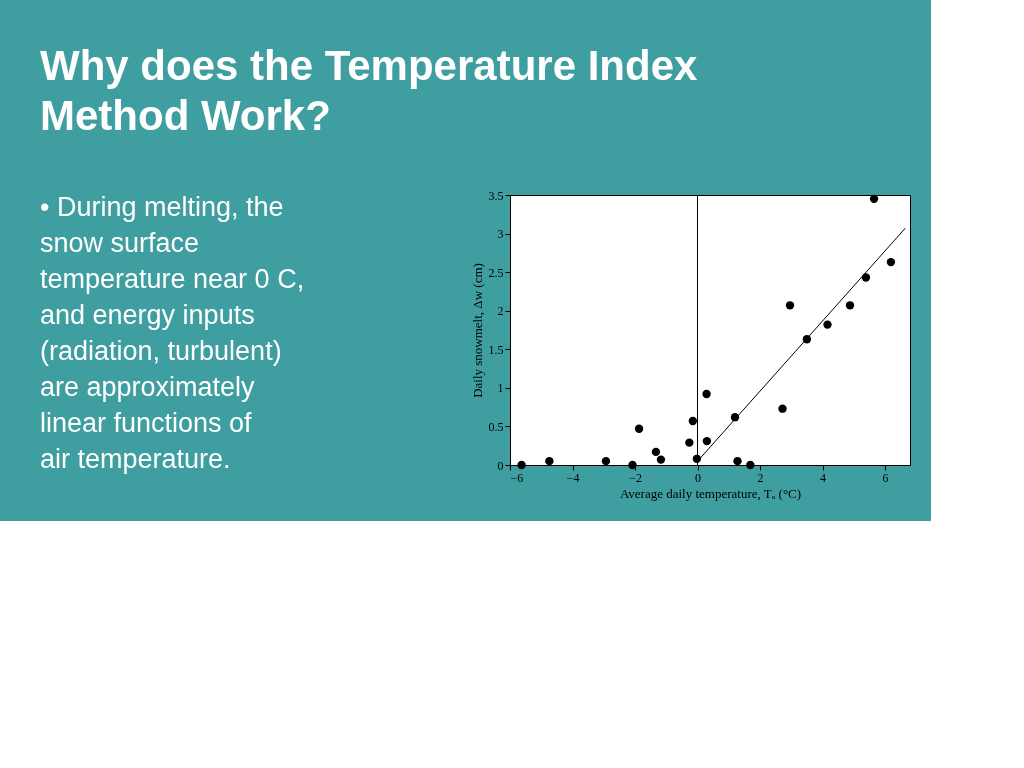  What do you see at coordinates (477, 330) in the screenshot?
I see `y-axis-title: Daily snowmelt, Δw (cm)` at bounding box center [477, 330].